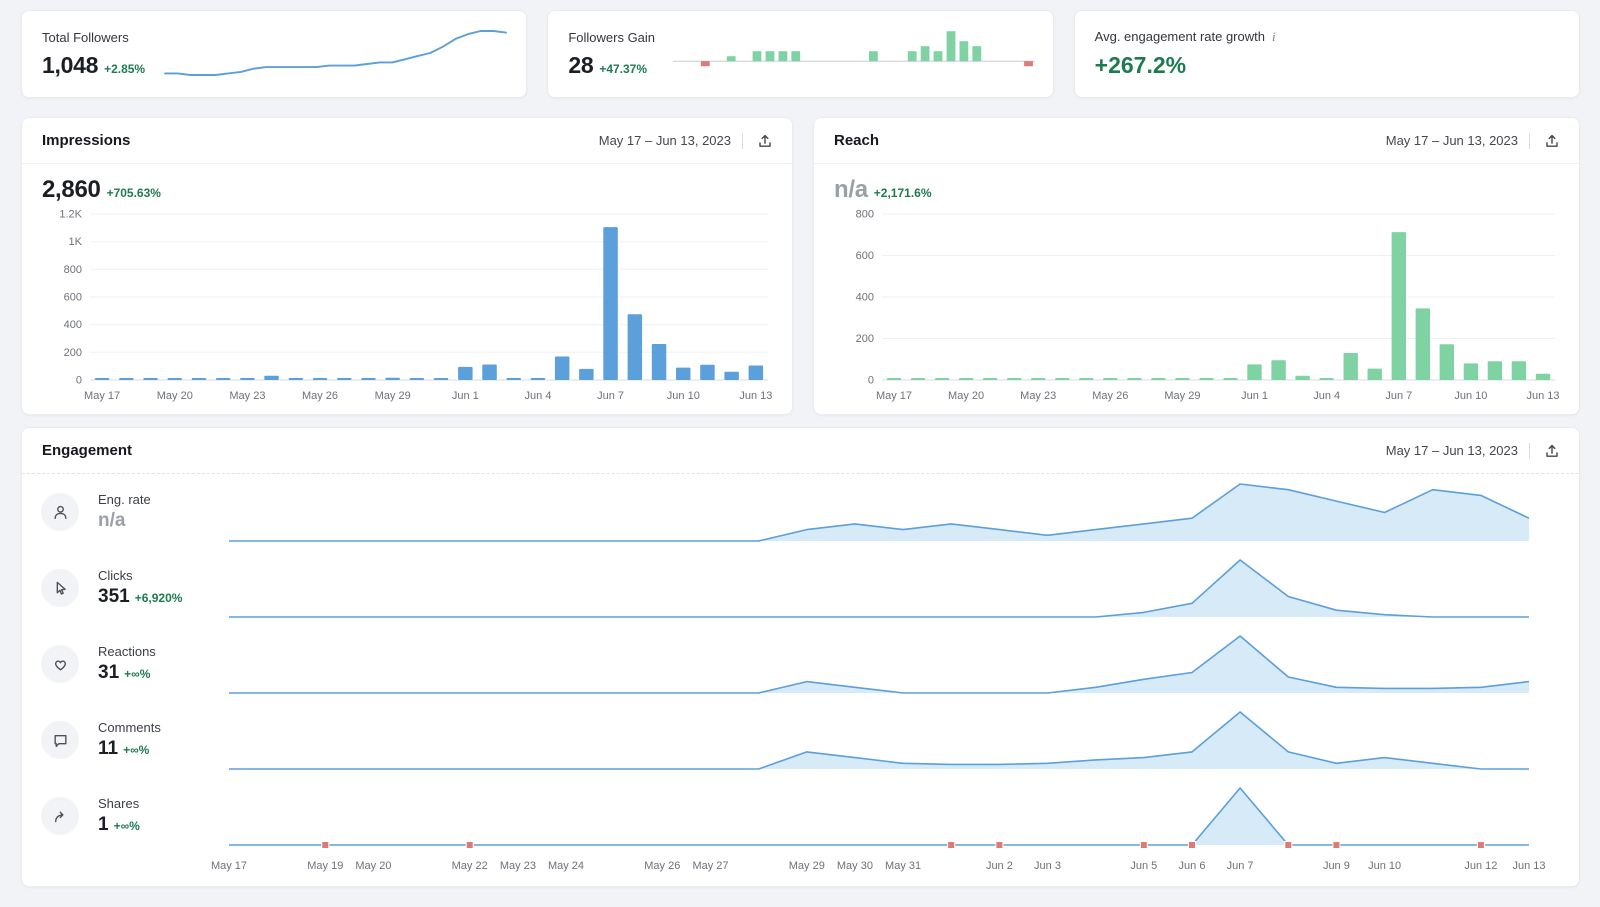 The height and width of the screenshot is (907, 1600). I want to click on total-followers-delta: +2.85%, so click(125, 68).